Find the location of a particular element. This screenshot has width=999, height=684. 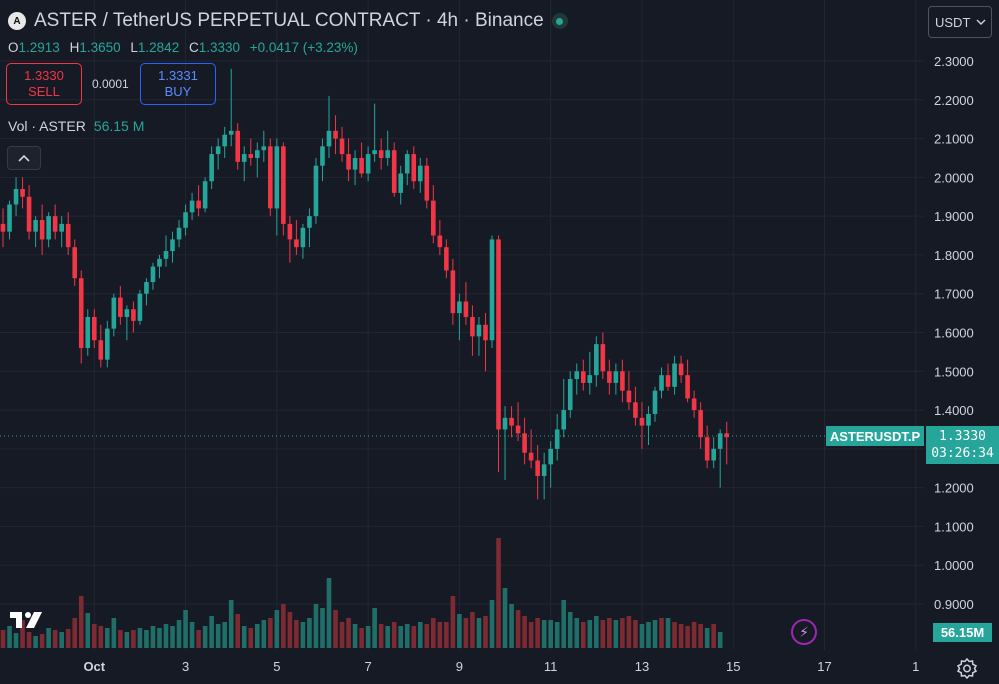

sell-price: 1.3330 is located at coordinates (44, 75).